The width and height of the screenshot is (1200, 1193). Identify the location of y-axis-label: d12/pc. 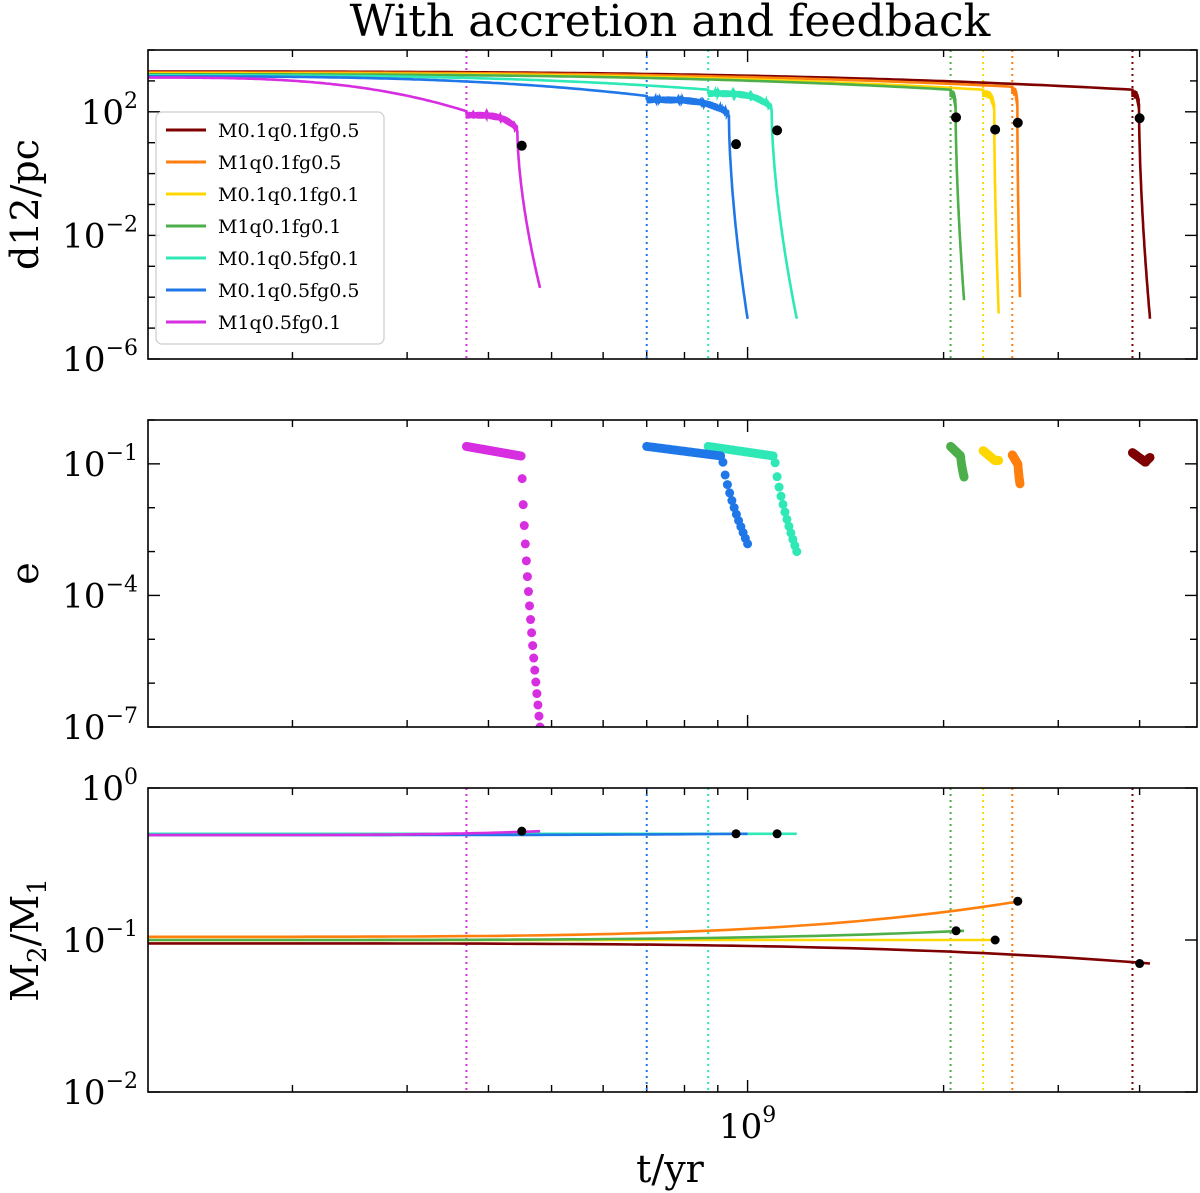
(25, 204).